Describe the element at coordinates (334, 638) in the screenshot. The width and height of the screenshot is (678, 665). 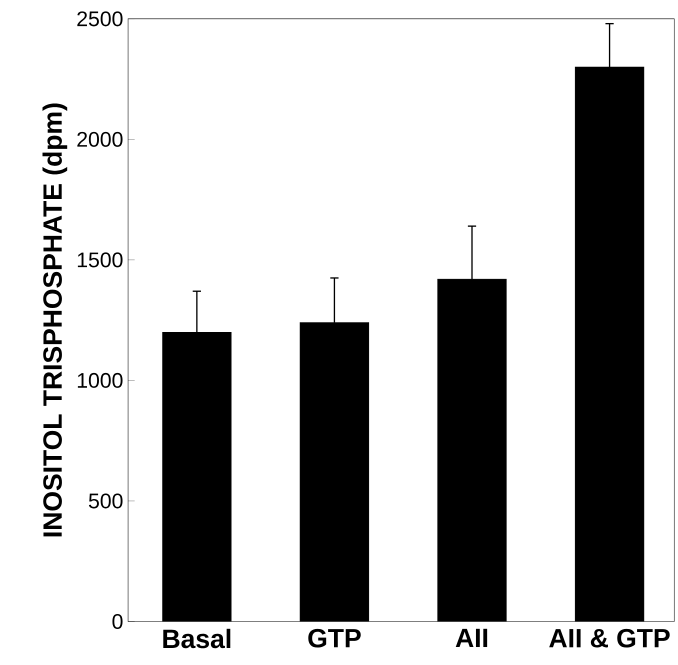
I see `x-tick-label: GTP` at that location.